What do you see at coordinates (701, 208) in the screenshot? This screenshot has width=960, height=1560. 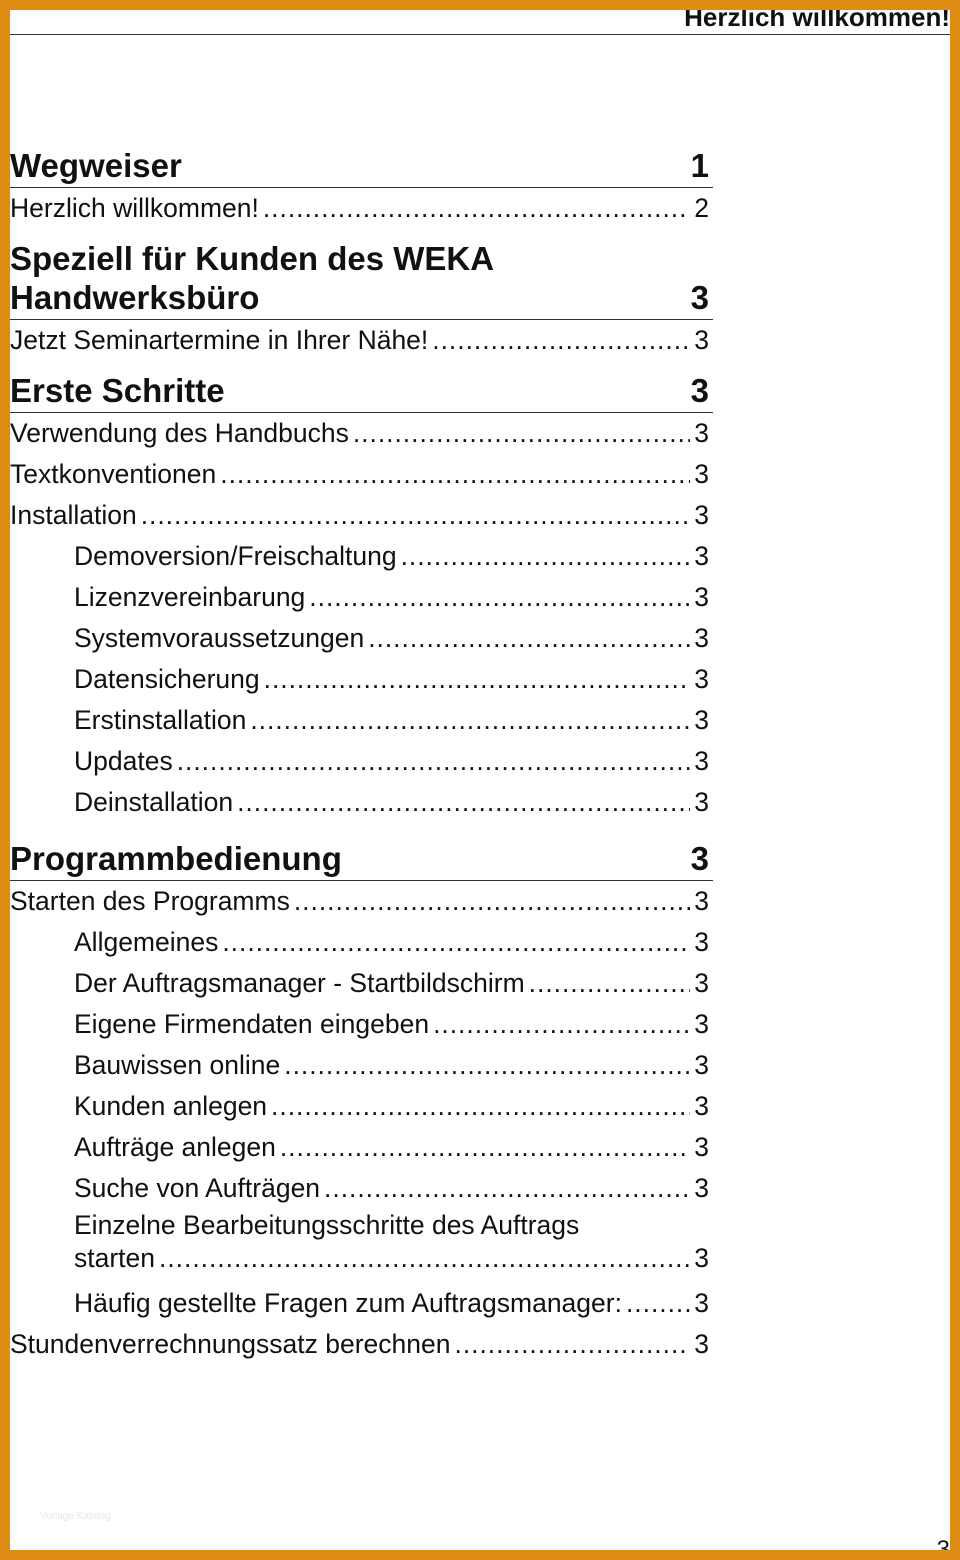 I see `toc-entry-page: 2` at bounding box center [701, 208].